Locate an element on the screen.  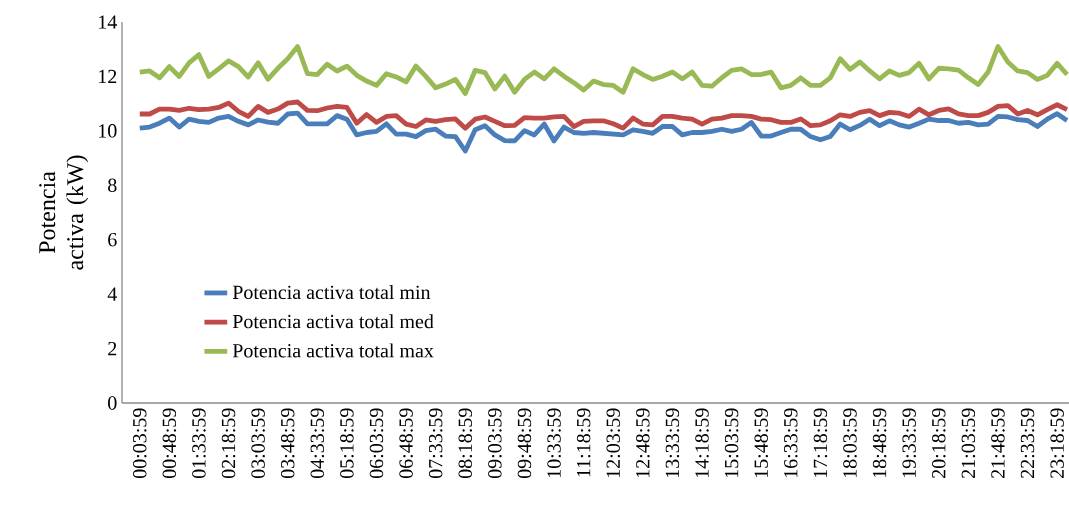
x-tick-label: 06:03:59 is located at coordinates (376, 443).